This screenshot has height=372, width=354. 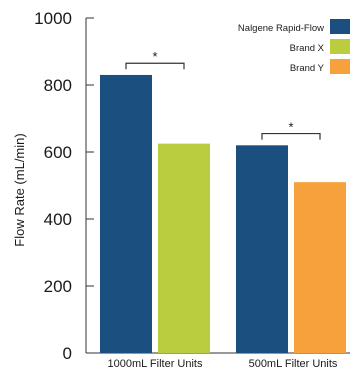 I want to click on significance-brackets: **, so click(x=223, y=94).